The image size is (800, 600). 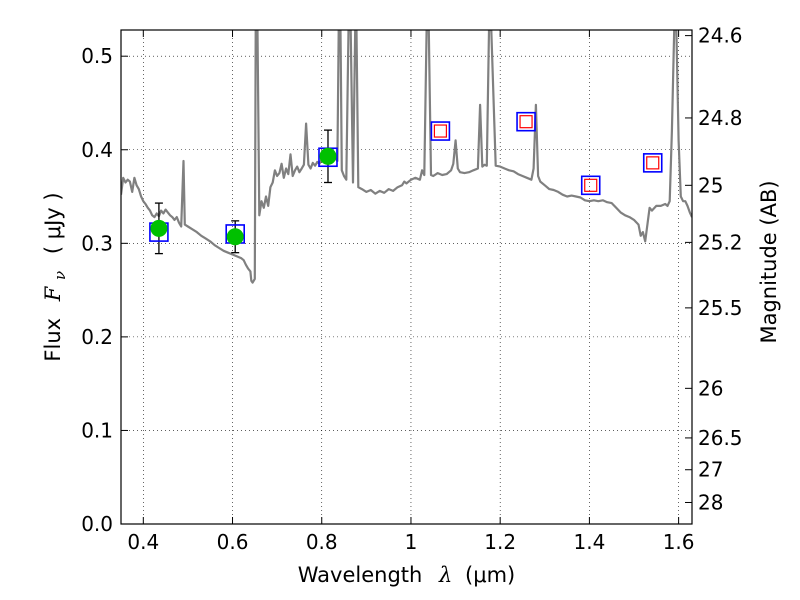 I want to click on y2-tick-label: 24.6, so click(x=720, y=36).